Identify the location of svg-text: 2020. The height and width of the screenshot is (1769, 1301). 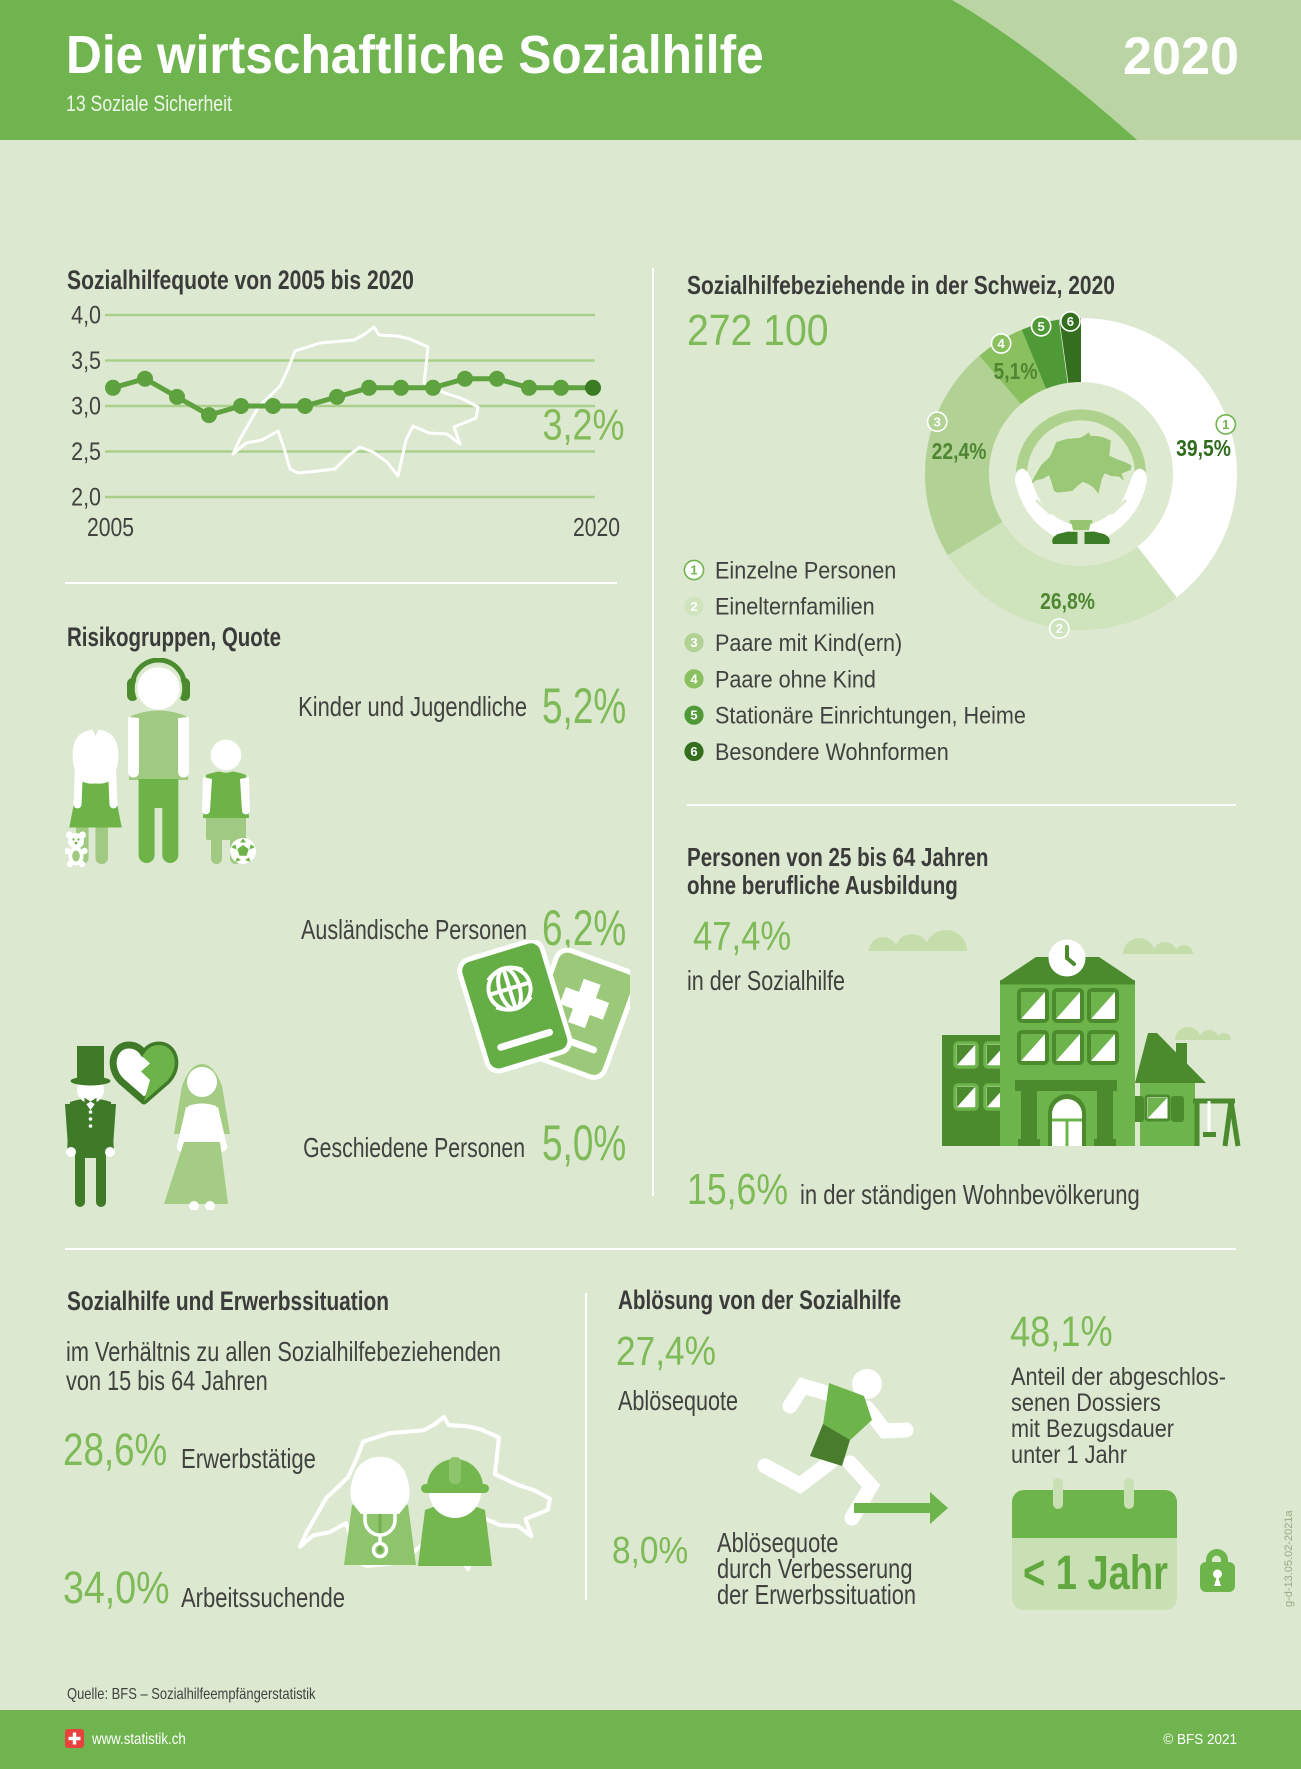
(596, 528).